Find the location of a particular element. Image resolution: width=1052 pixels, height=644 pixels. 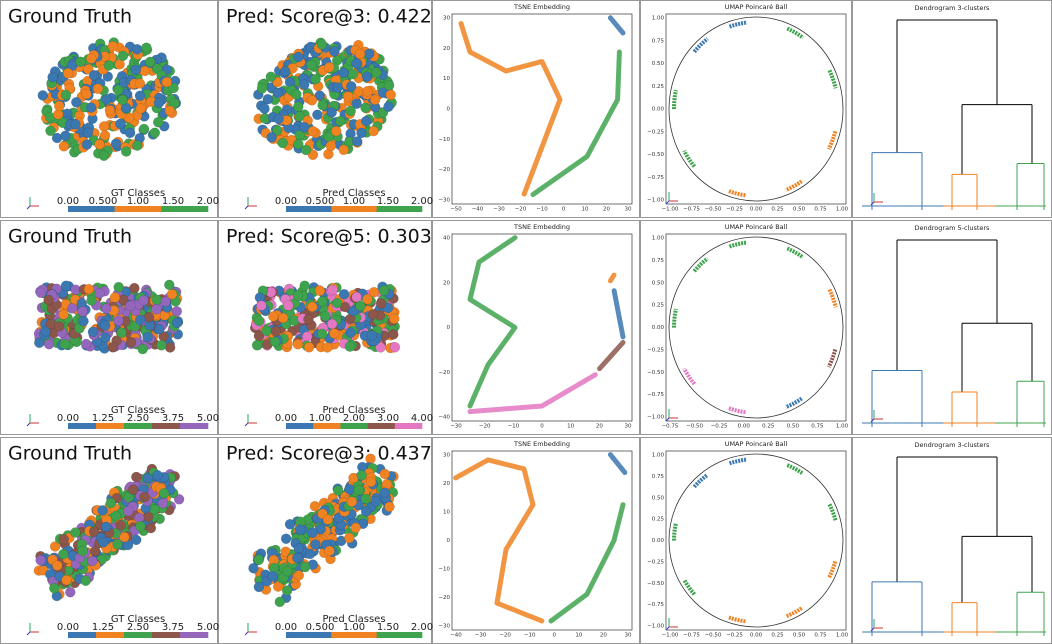

plot-title: UMAP Poincaré Ball is located at coordinates (756, 444).